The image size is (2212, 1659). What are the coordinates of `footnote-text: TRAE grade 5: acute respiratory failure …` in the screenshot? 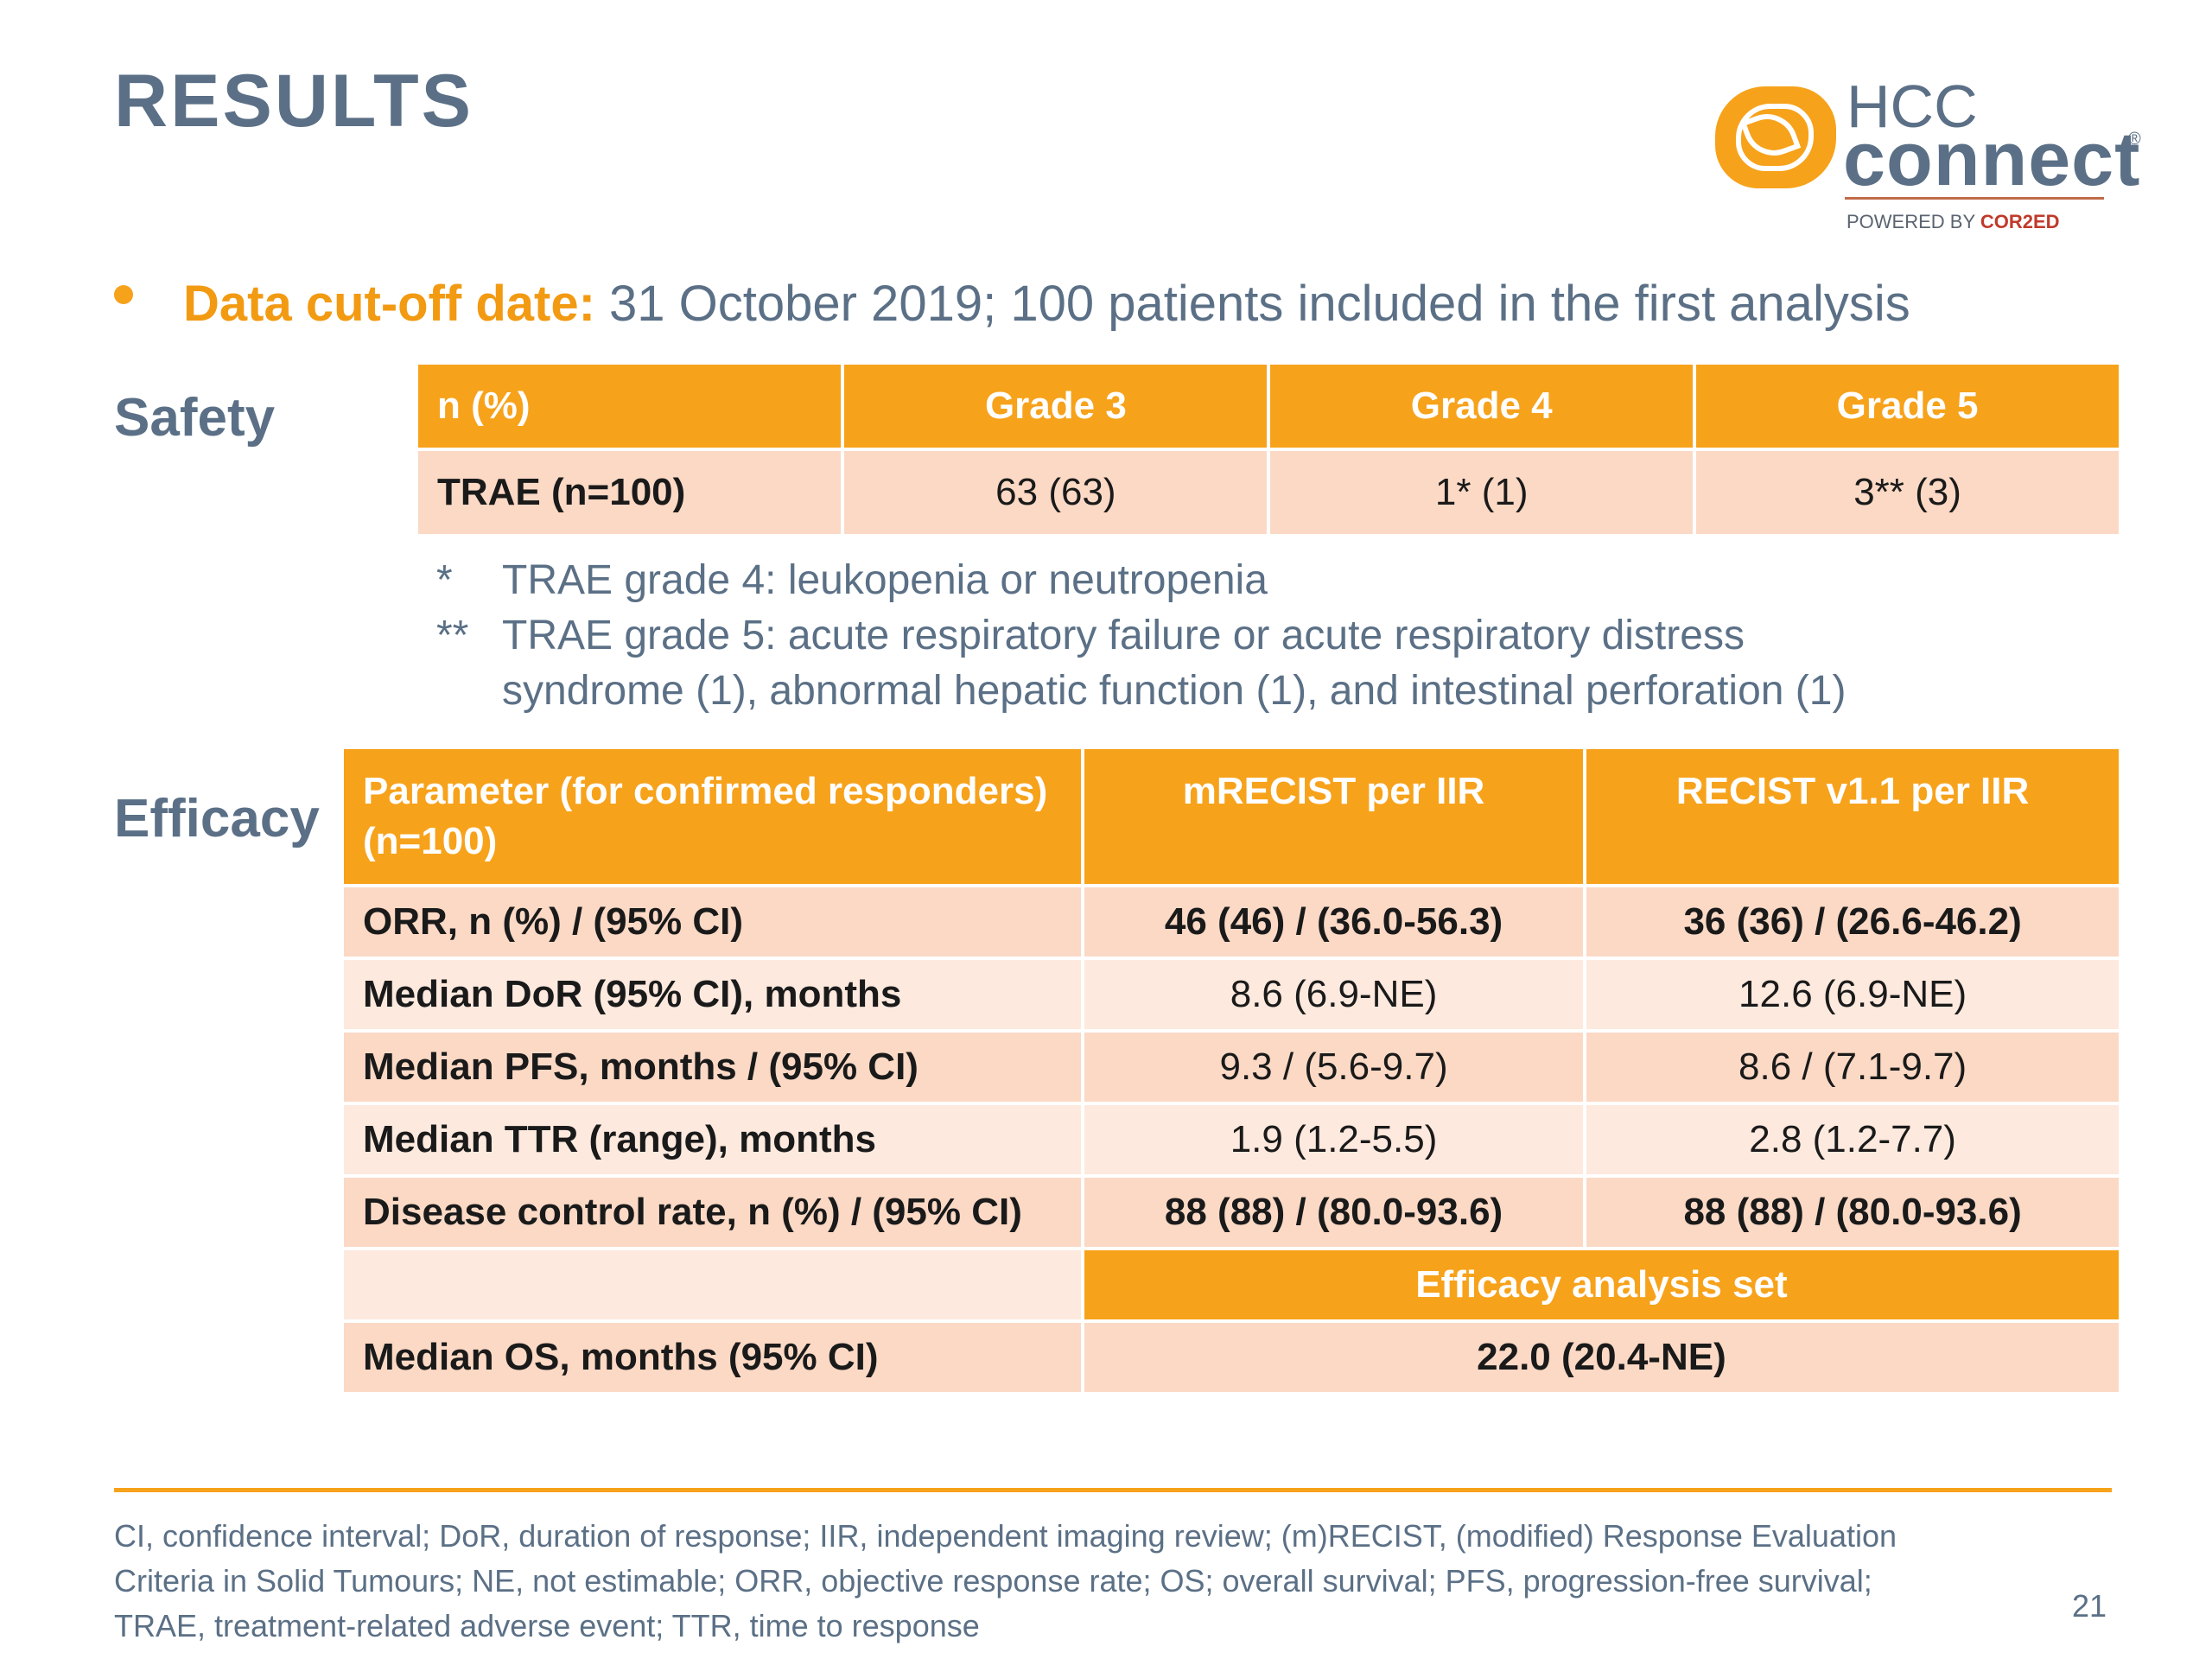 It's located at (1123, 635).